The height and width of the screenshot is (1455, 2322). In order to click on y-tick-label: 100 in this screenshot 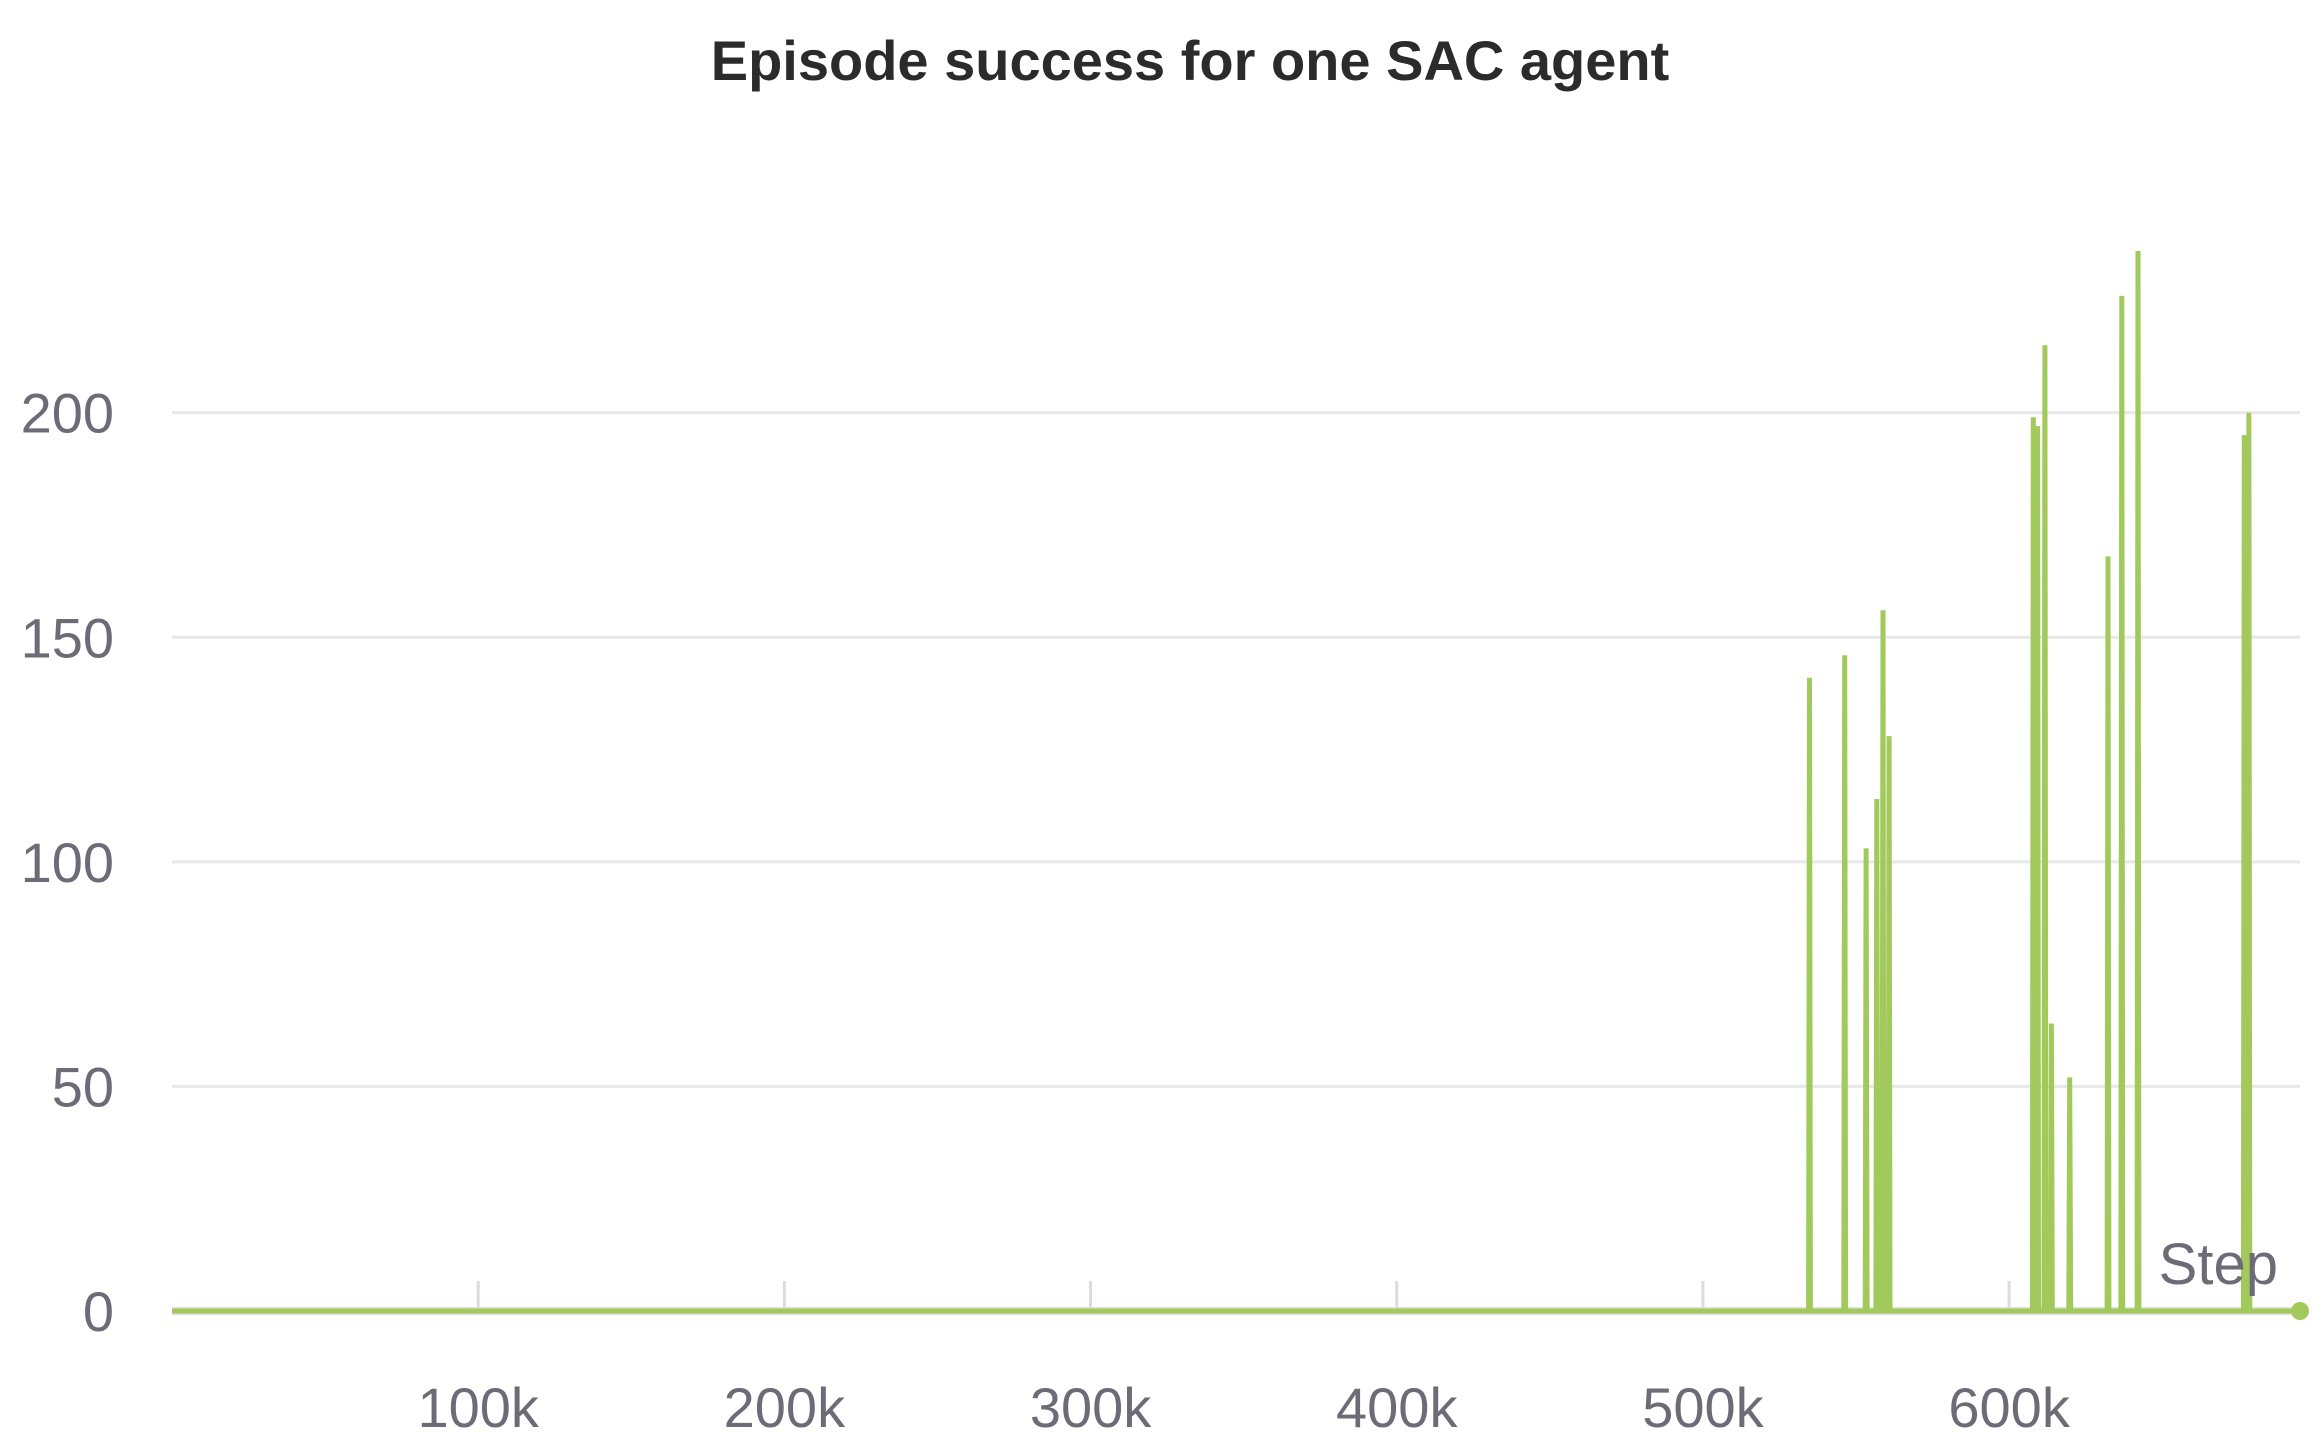, I will do `click(67, 862)`.